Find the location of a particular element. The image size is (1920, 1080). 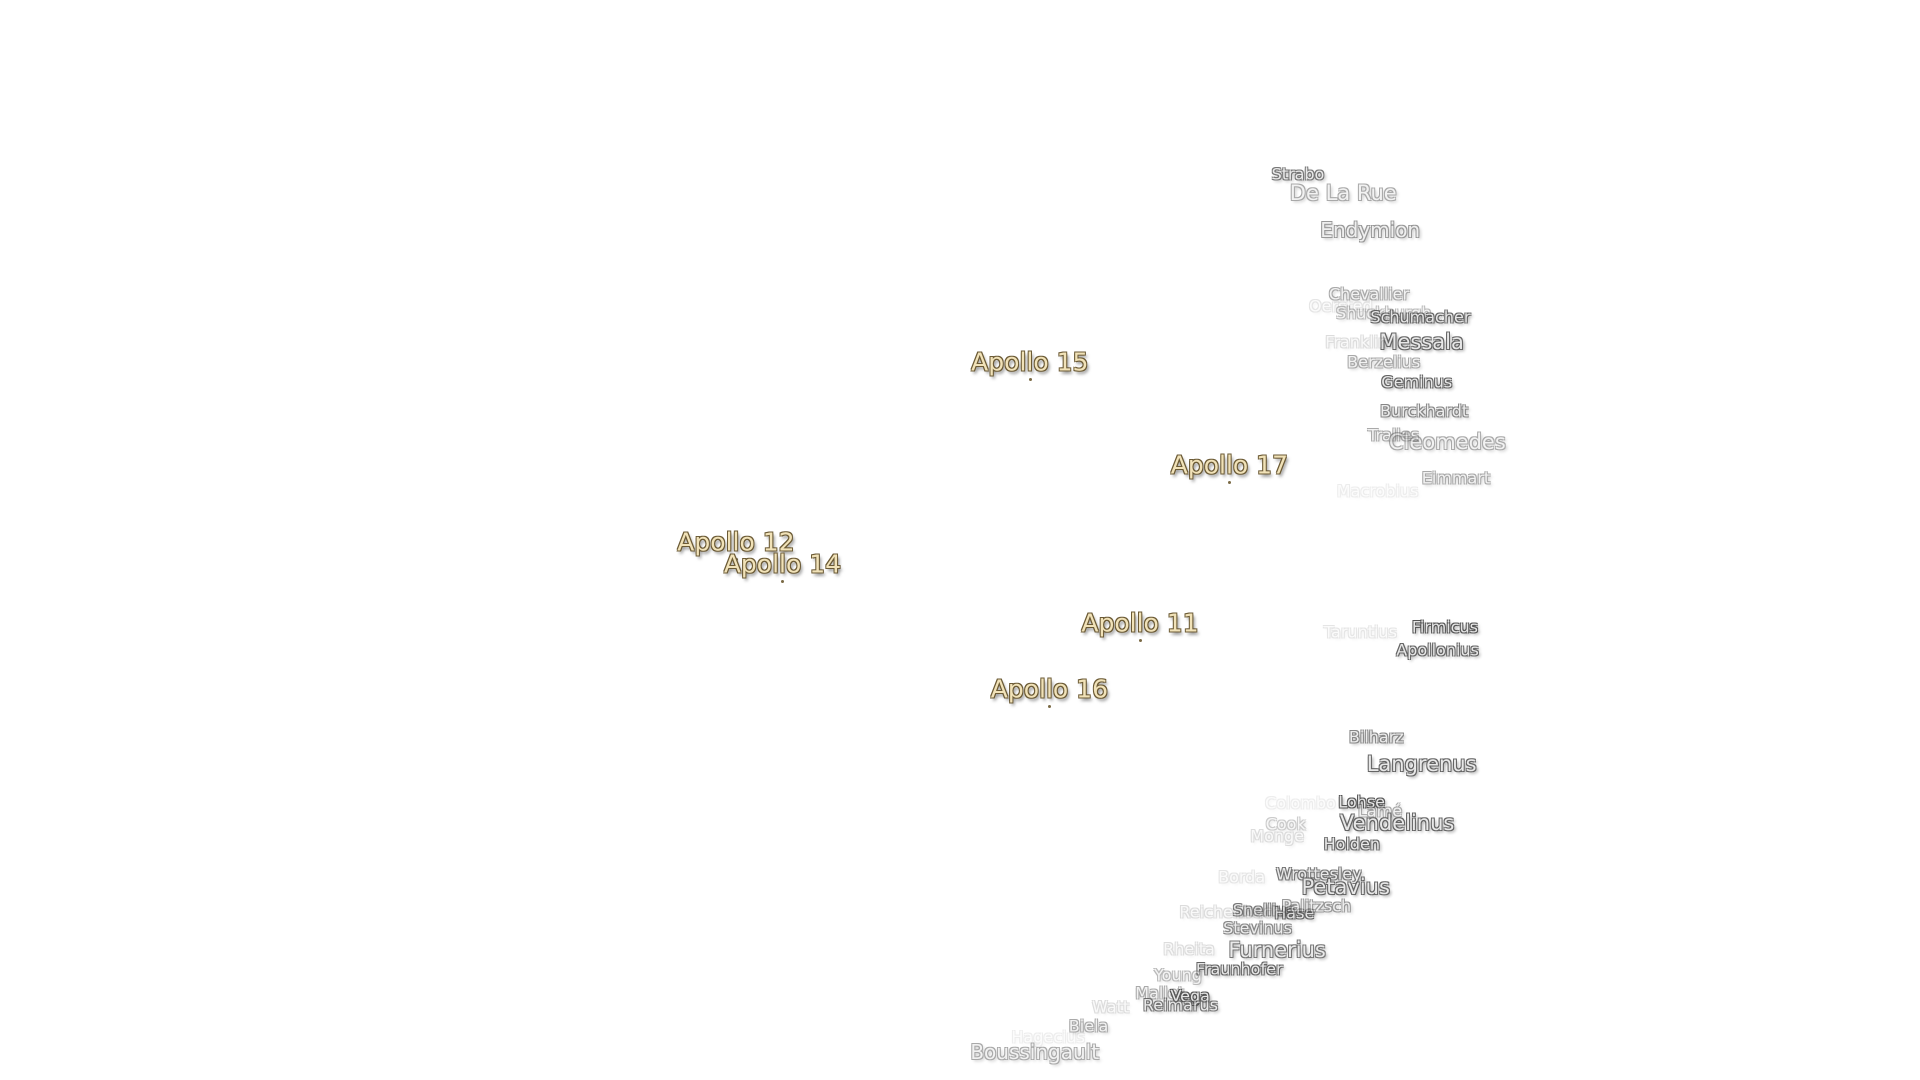

apollo-site-label: Apollo 17 is located at coordinates (1229, 465).